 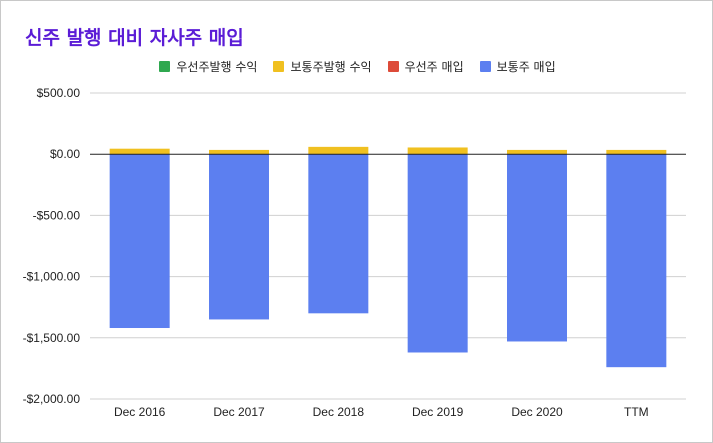 What do you see at coordinates (239, 412) in the screenshot?
I see `x-tick-label: Dec 2017` at bounding box center [239, 412].